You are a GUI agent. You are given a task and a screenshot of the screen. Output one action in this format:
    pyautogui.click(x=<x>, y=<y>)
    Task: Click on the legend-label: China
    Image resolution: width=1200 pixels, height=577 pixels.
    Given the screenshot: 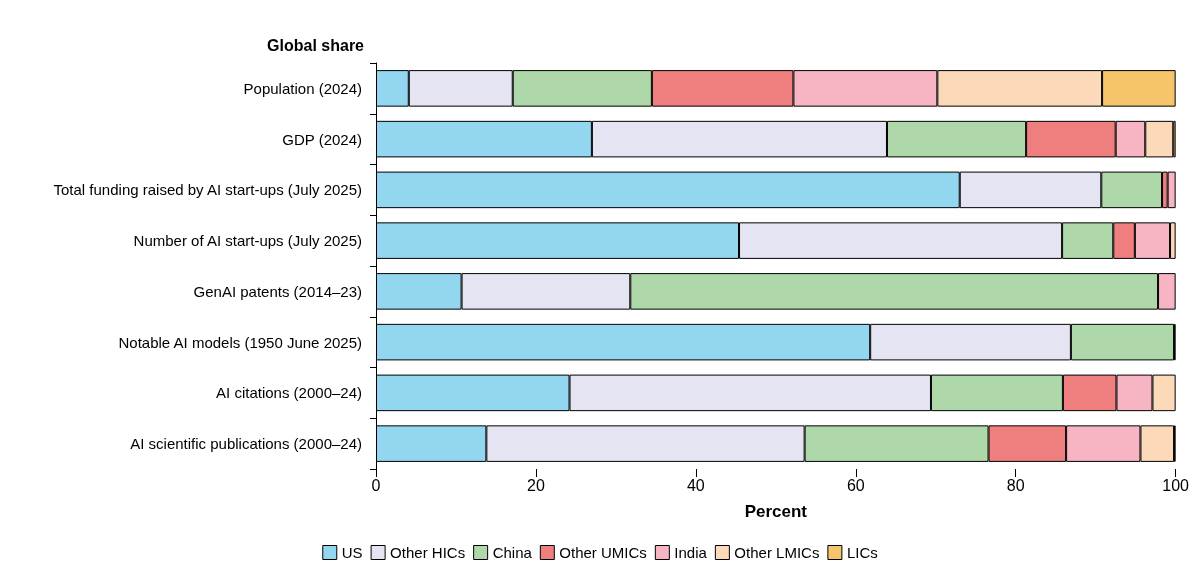 What is the action you would take?
    pyautogui.click(x=512, y=552)
    